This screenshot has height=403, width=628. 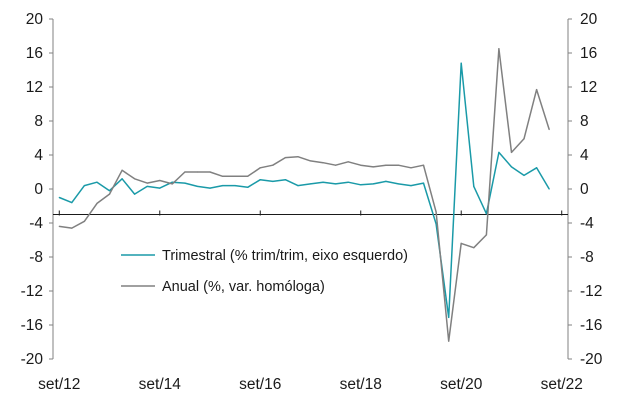 I want to click on right-axis-tick-label: -20, so click(x=591, y=359).